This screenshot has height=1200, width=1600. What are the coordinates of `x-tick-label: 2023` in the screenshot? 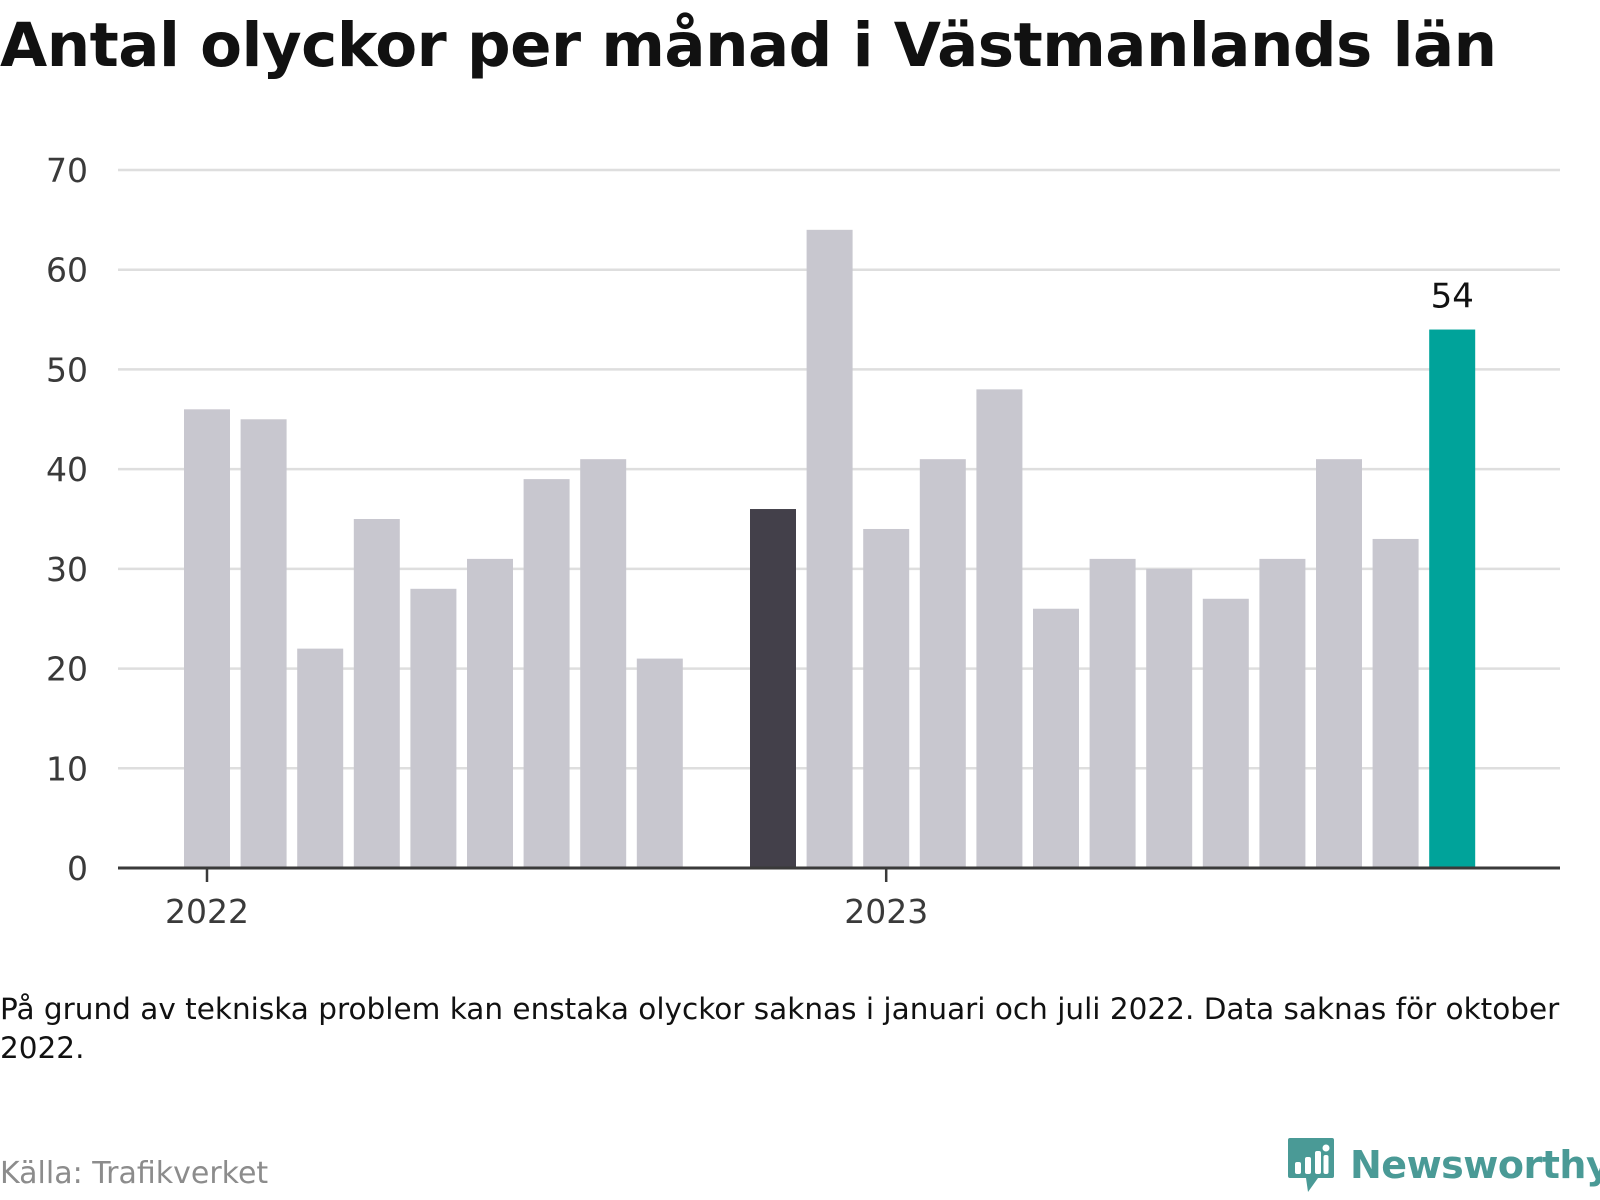 It's located at (886, 911).